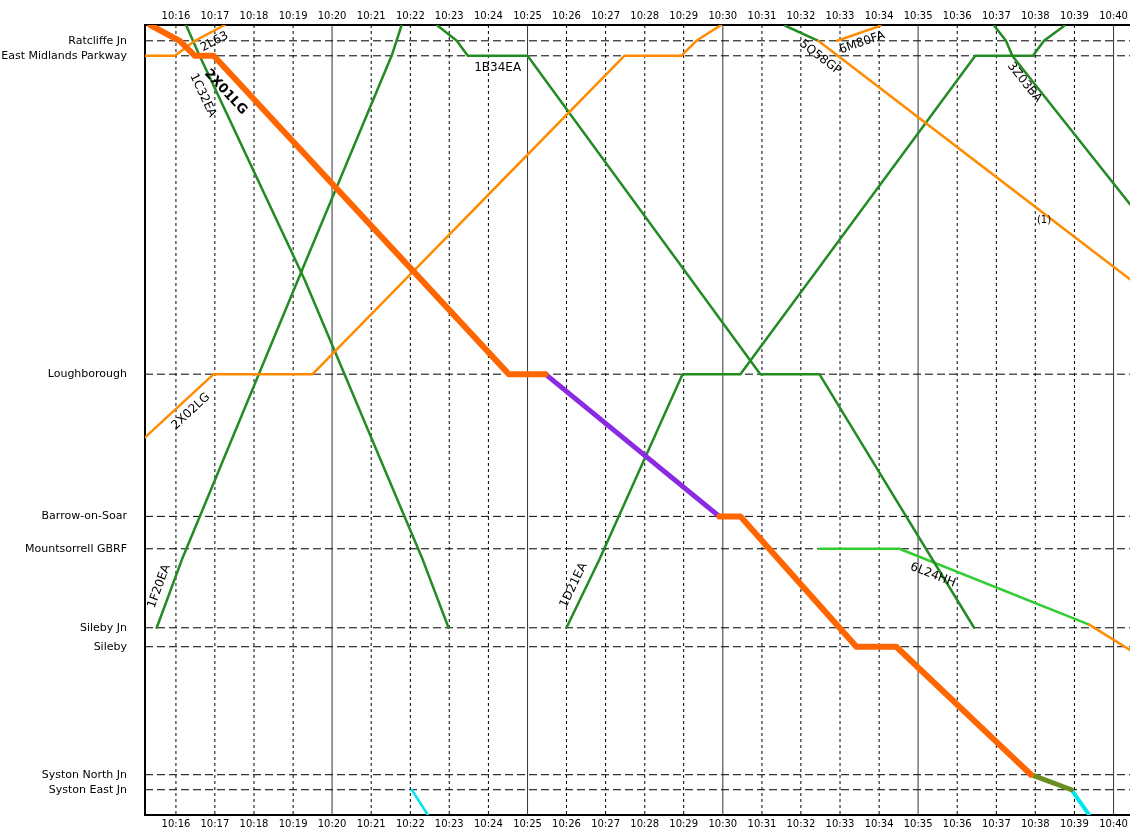 Image resolution: width=1131 pixels, height=831 pixels. I want to click on x-tick-label: 10:17, so click(215, 823).